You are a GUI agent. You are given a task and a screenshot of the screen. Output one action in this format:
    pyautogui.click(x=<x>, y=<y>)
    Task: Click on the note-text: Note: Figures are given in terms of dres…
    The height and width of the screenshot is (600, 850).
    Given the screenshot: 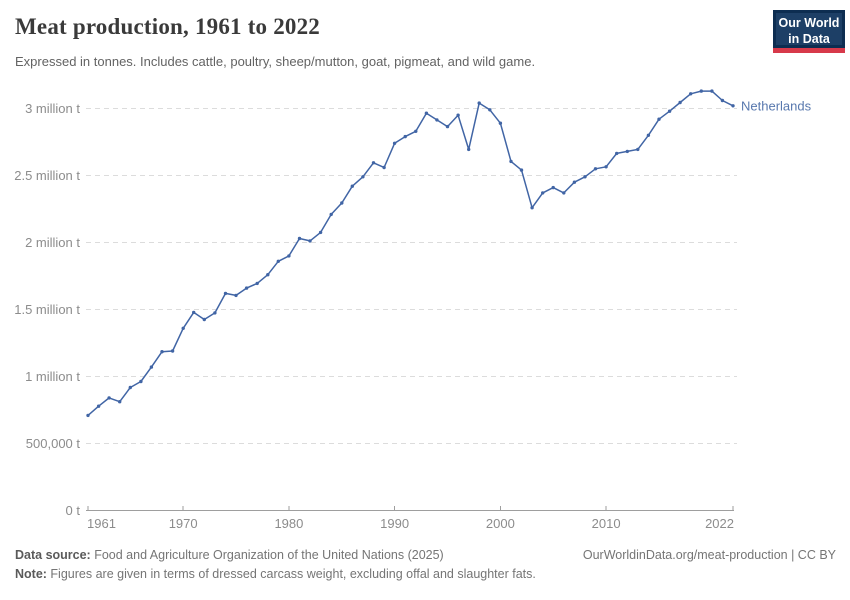 What is the action you would take?
    pyautogui.click(x=275, y=574)
    